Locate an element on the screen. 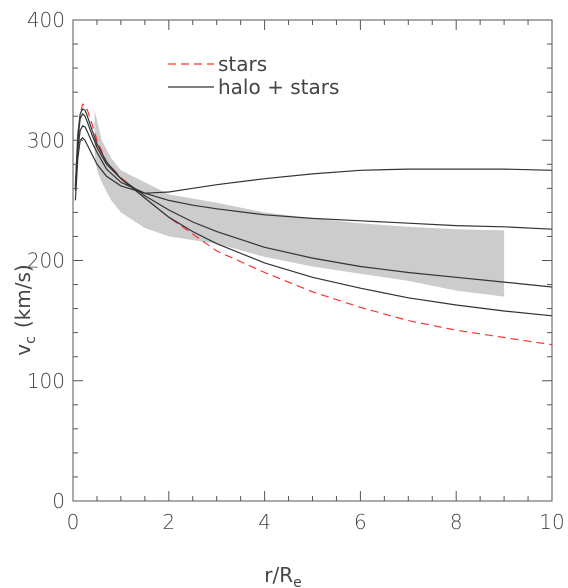 This screenshot has height=588, width=568. y-tick-label: 300 is located at coordinates (46, 140).